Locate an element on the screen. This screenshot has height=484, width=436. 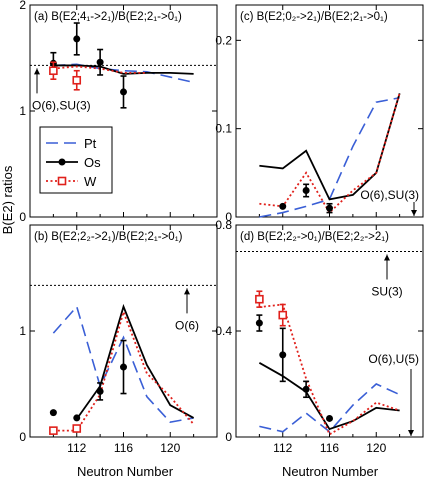
legend-marker-os is located at coordinates (62, 162).